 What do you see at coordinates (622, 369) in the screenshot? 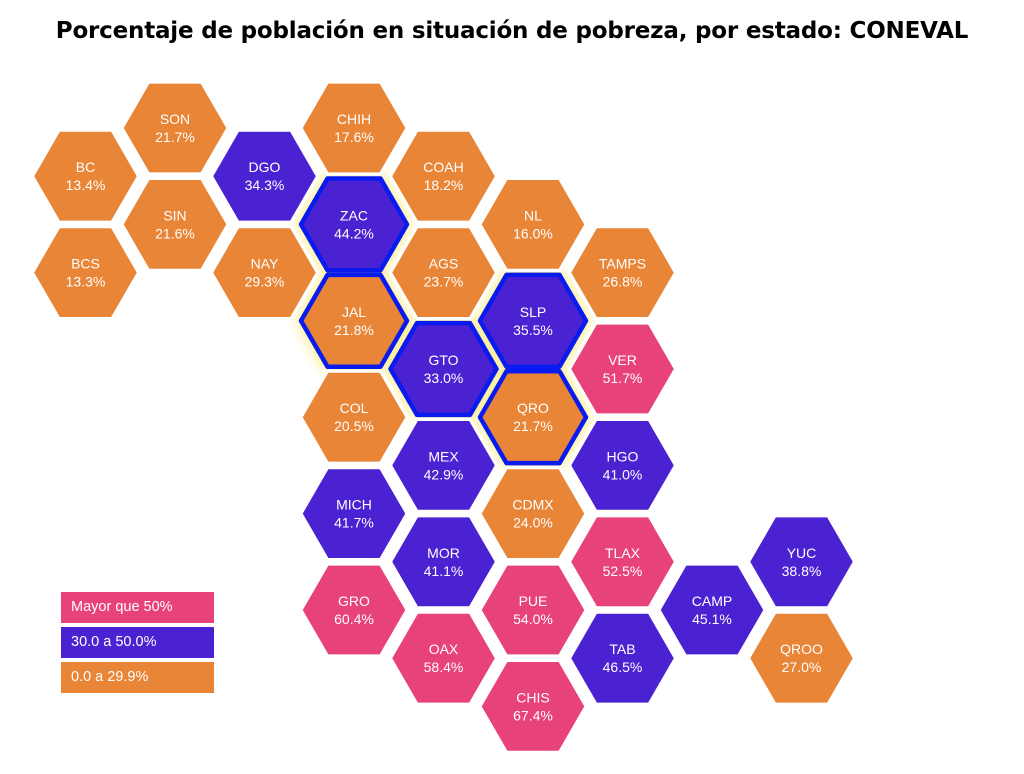
I see `state-tile-ver: VER 51.7%` at bounding box center [622, 369].